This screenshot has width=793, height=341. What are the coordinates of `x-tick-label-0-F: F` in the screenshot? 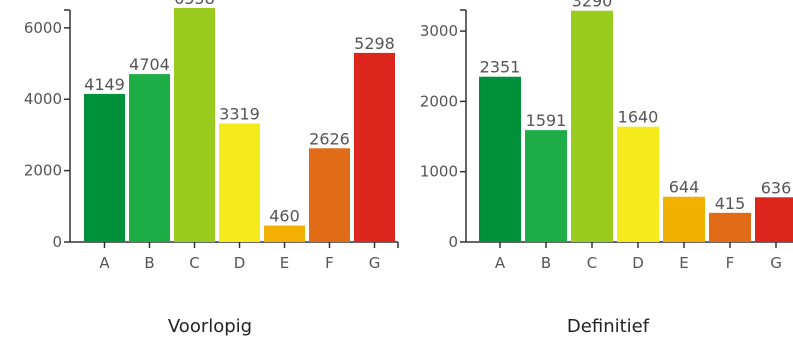 It's located at (329, 263).